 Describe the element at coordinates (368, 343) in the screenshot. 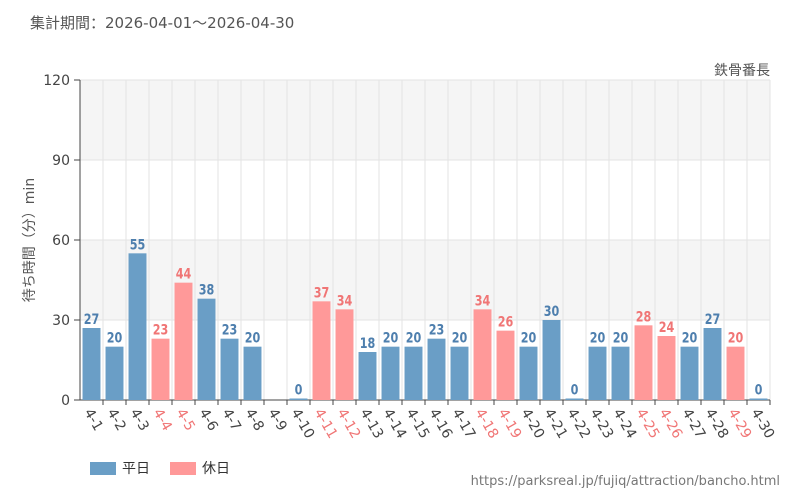

I see `bar-value-label: 18` at that location.